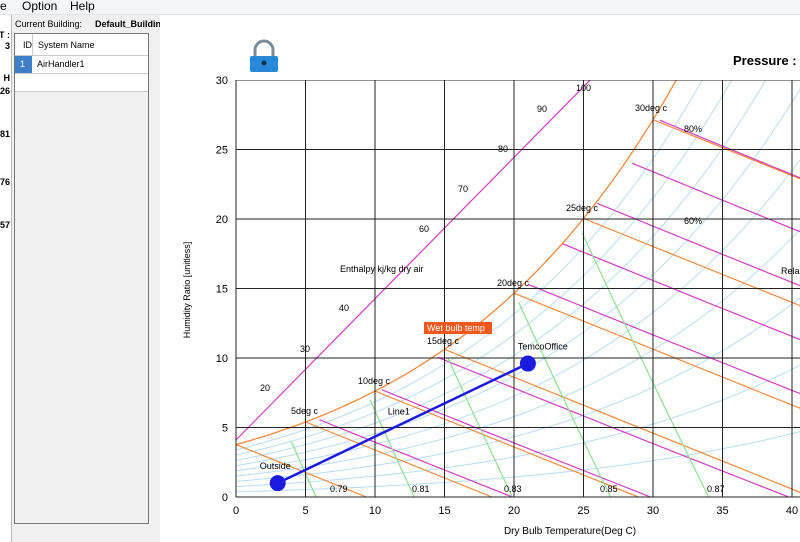 This screenshot has height=542, width=800. What do you see at coordinates (222, 290) in the screenshot?
I see `y-tick-label: 15` at bounding box center [222, 290].